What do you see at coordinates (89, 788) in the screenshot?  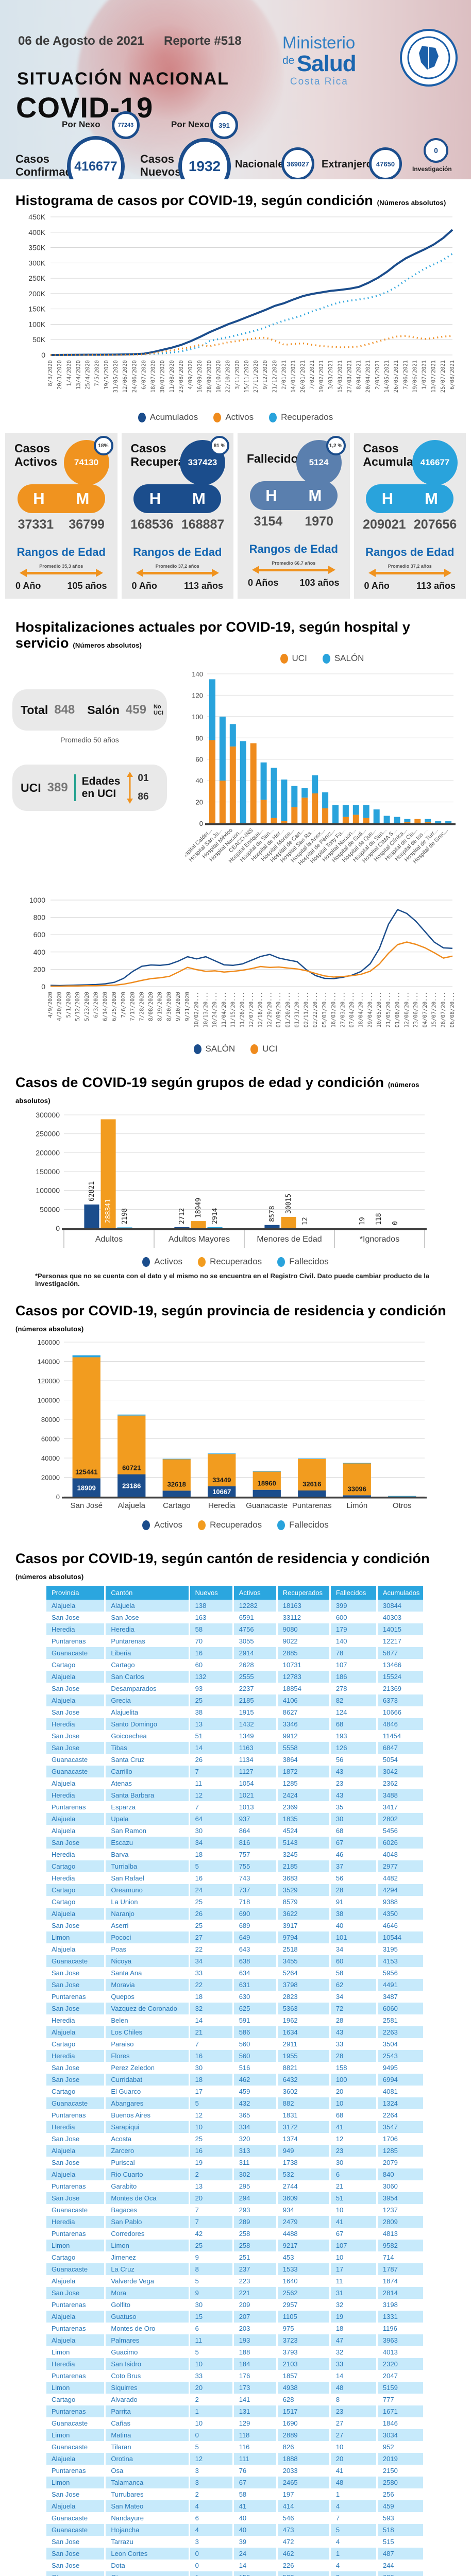 I see `uci-box: UCI 389 Edades en UCI 01 86` at bounding box center [89, 788].